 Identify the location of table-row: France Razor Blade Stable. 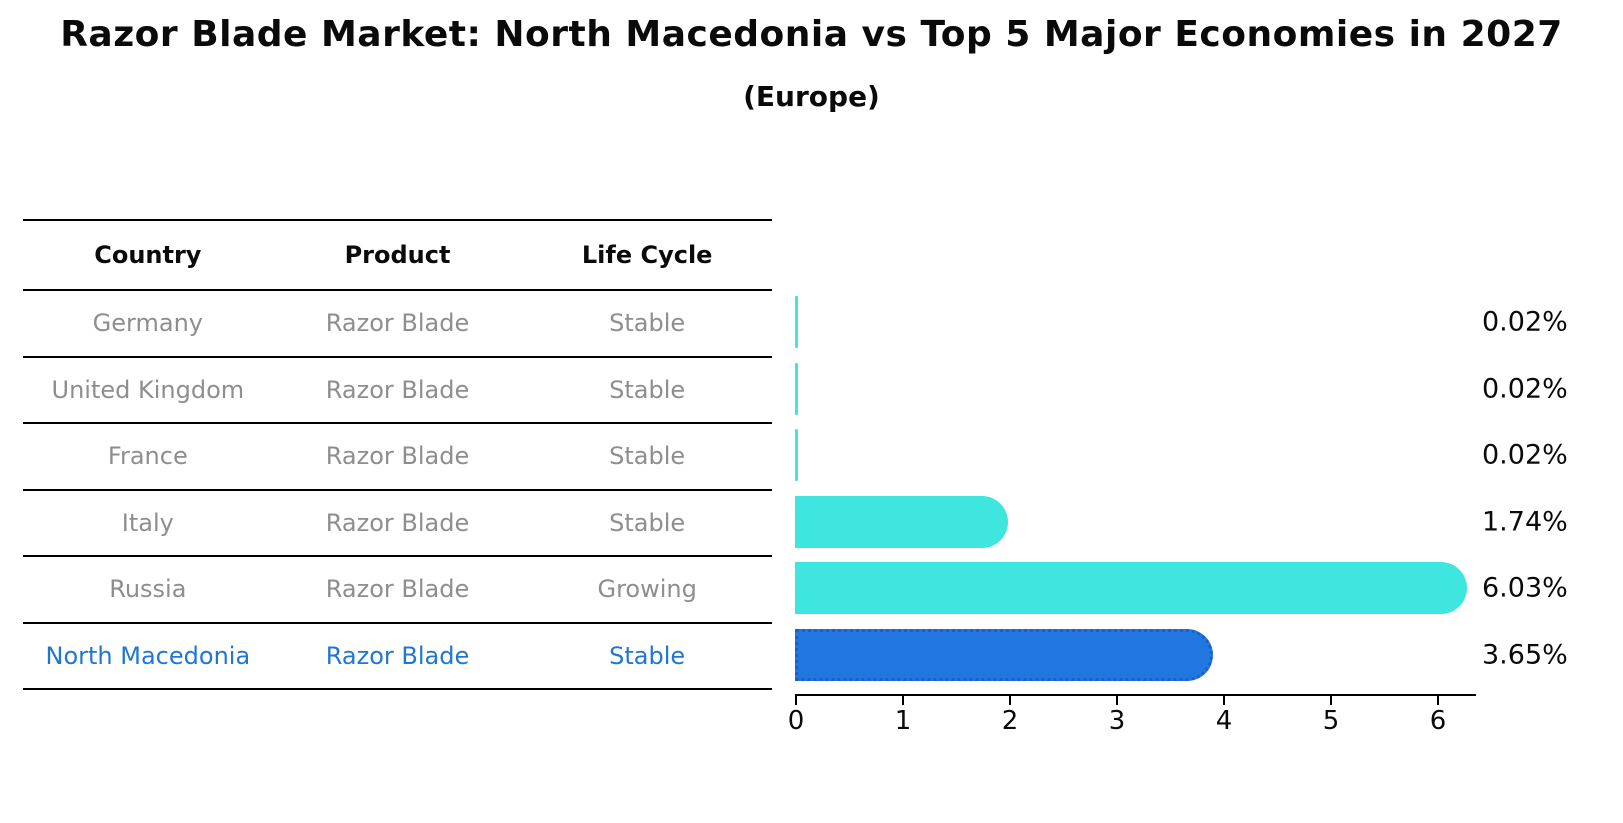
(397, 457).